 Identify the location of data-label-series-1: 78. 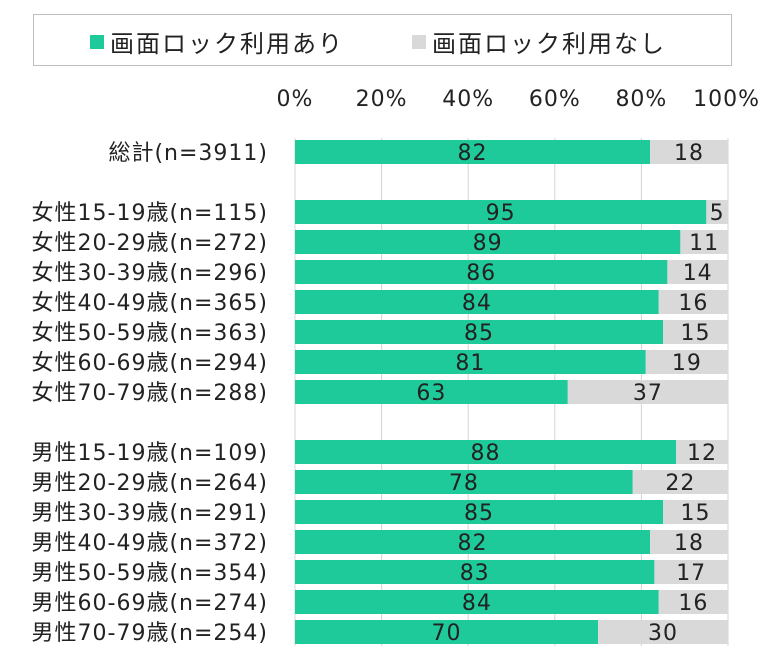
(464, 483).